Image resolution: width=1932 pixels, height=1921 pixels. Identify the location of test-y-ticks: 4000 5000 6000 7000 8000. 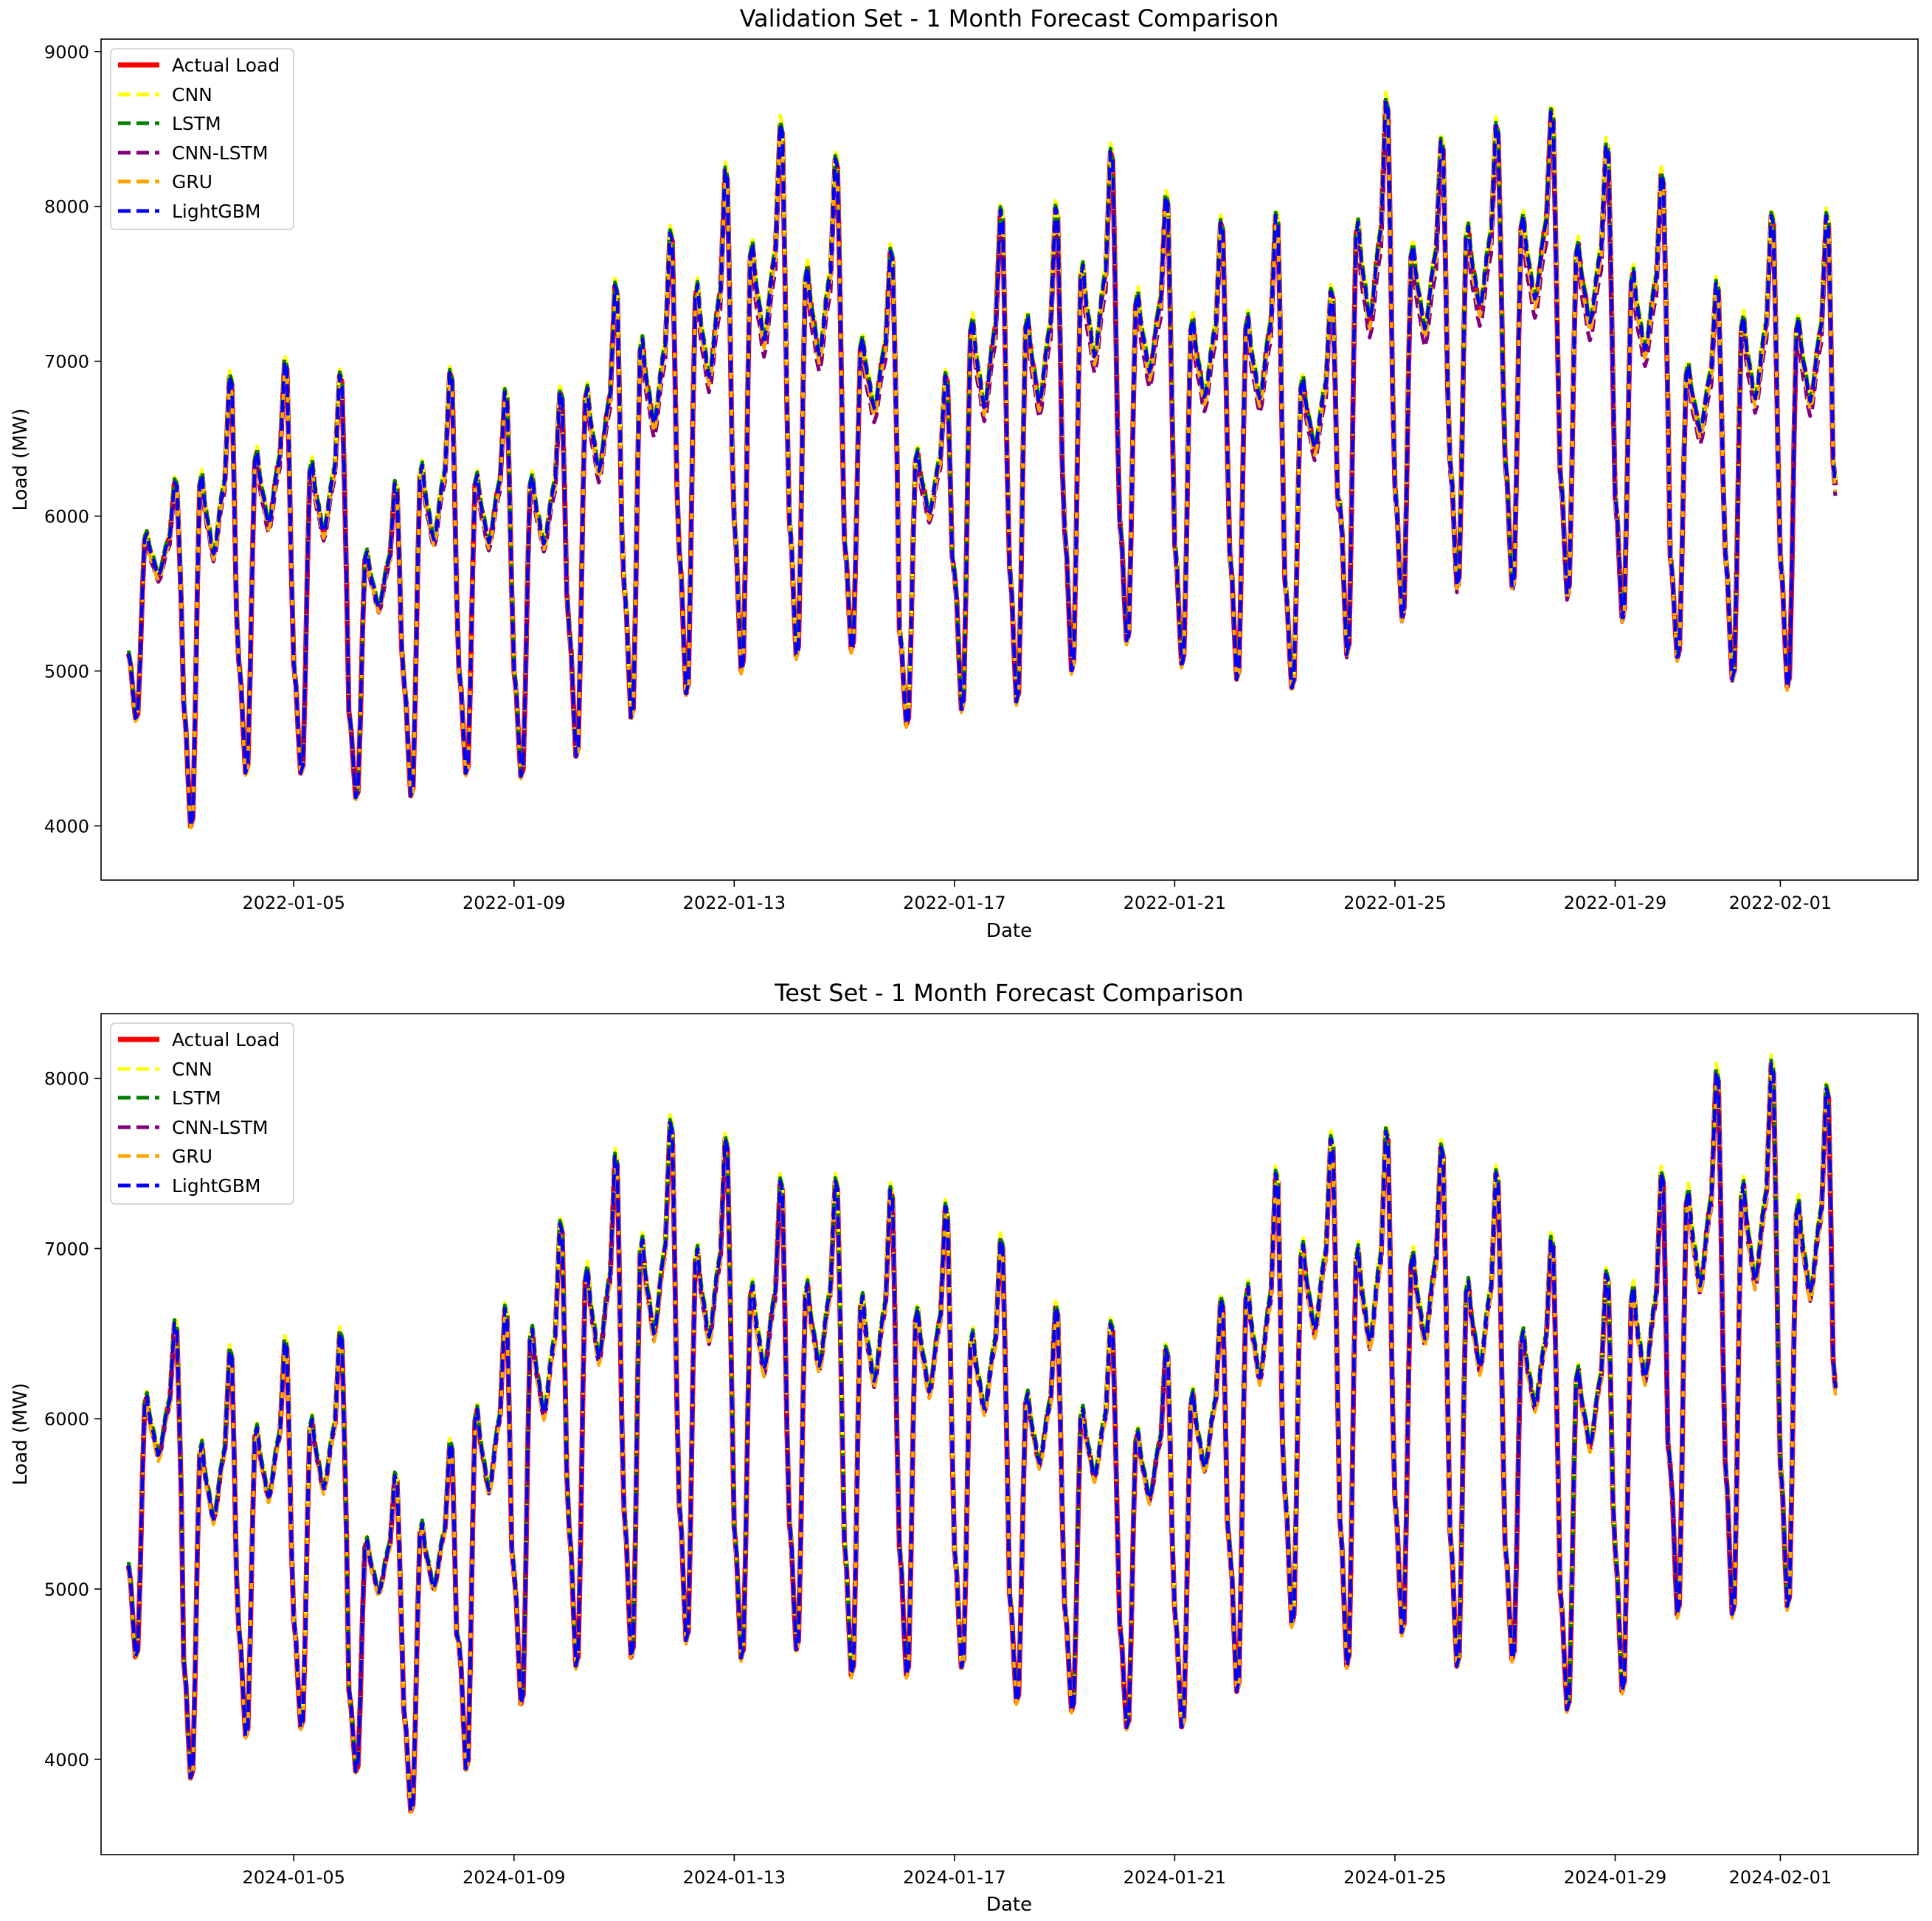
(72, 1420).